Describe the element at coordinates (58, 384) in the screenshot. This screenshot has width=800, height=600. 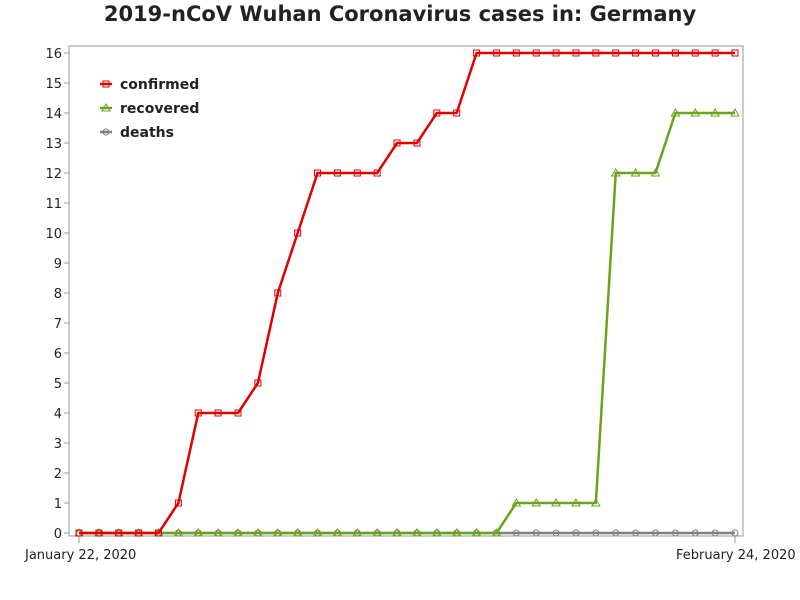
I see `y-tick-label: 5` at that location.